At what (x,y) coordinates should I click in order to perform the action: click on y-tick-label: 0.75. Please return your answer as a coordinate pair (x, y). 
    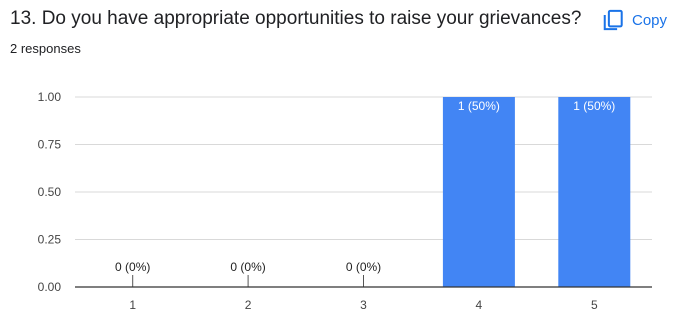
    Looking at the image, I should click on (50, 145).